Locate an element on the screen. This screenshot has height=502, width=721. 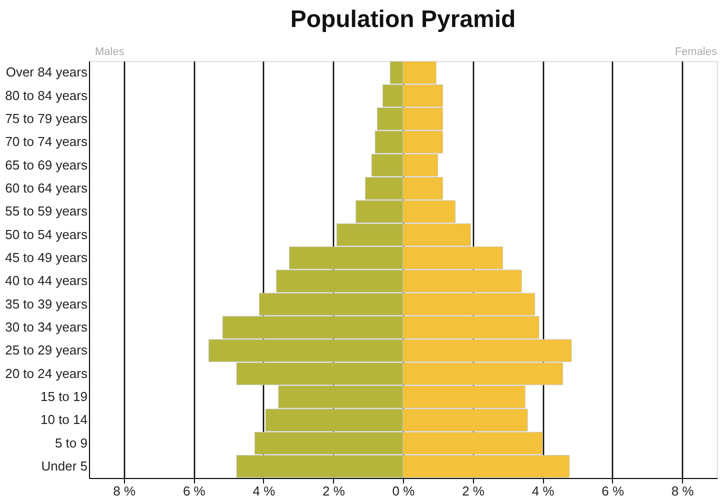
text: Females is located at coordinates (696, 52).